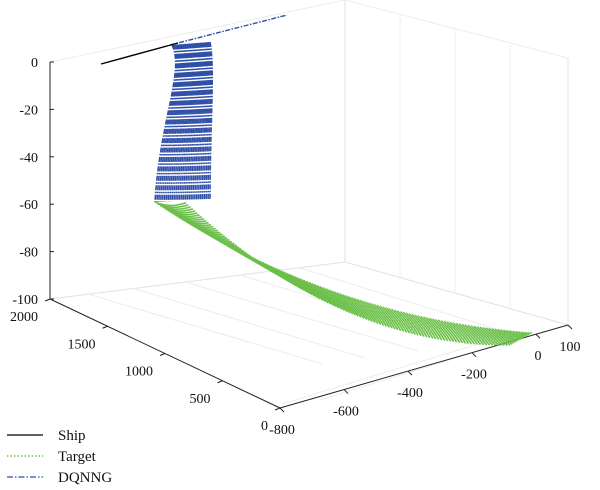 The width and height of the screenshot is (600, 490). Describe the element at coordinates (82, 344) in the screenshot. I see `y-tick-label: 1500` at that location.